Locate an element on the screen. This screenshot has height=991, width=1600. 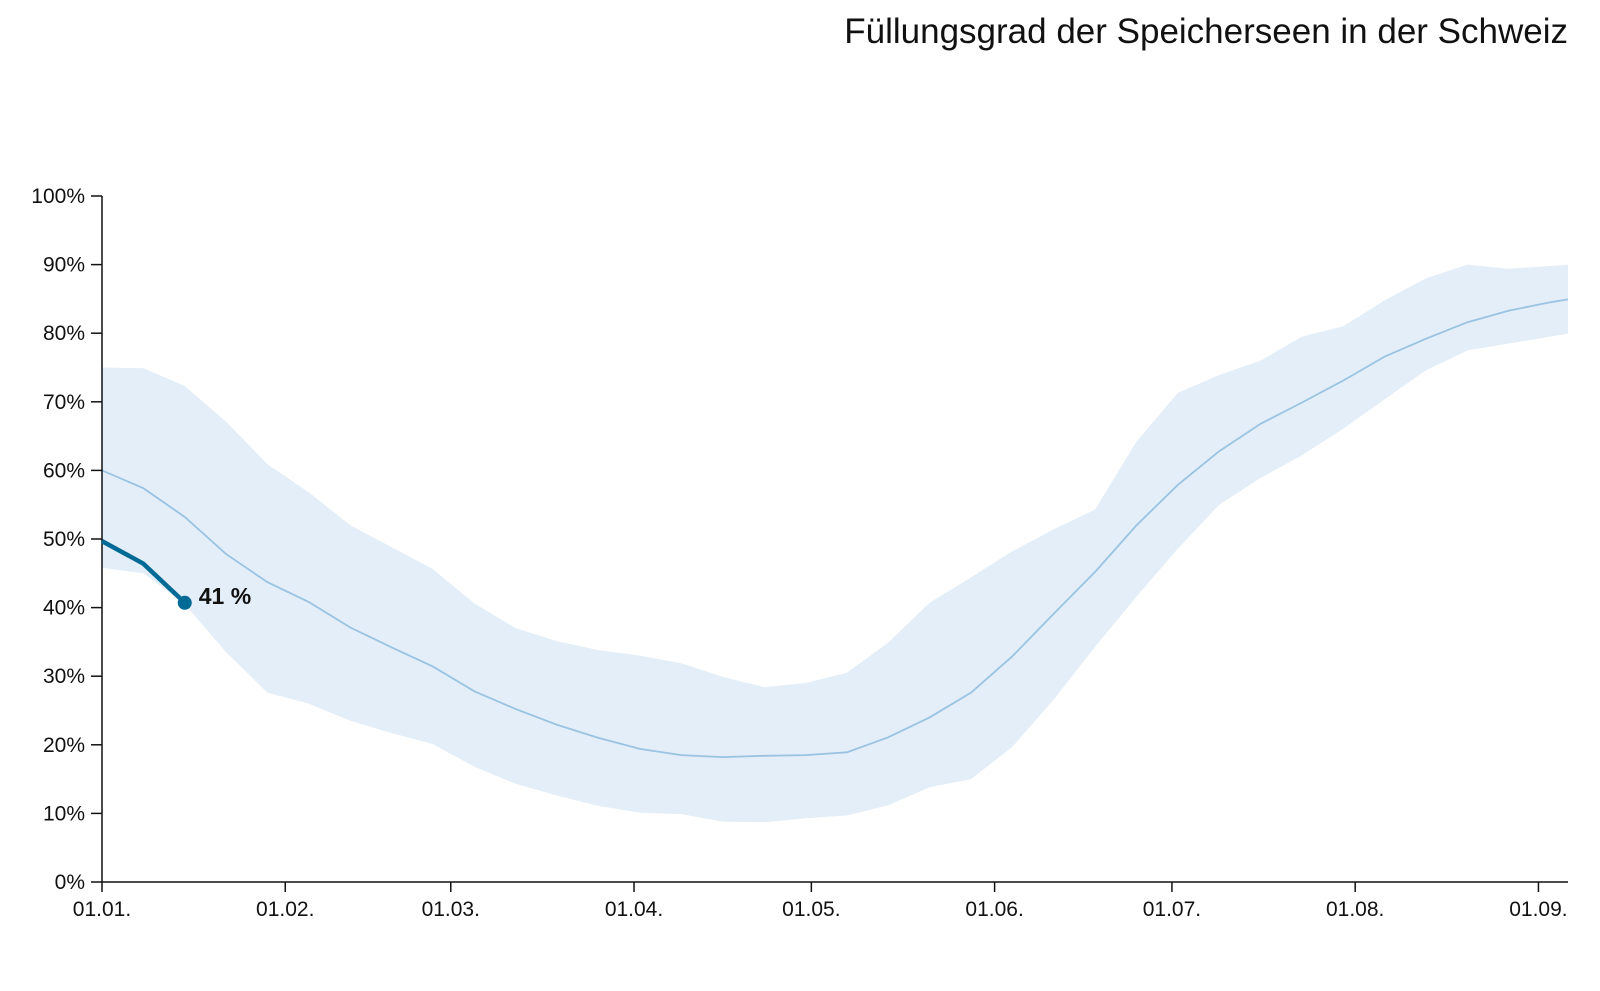
x-tick-label: 01.07. is located at coordinates (1172, 909).